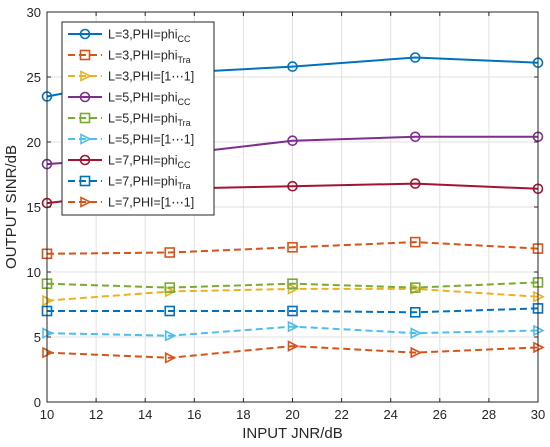 The image size is (550, 447). I want to click on legend-item: L=5,PHI=[1⋯1], so click(131, 140).